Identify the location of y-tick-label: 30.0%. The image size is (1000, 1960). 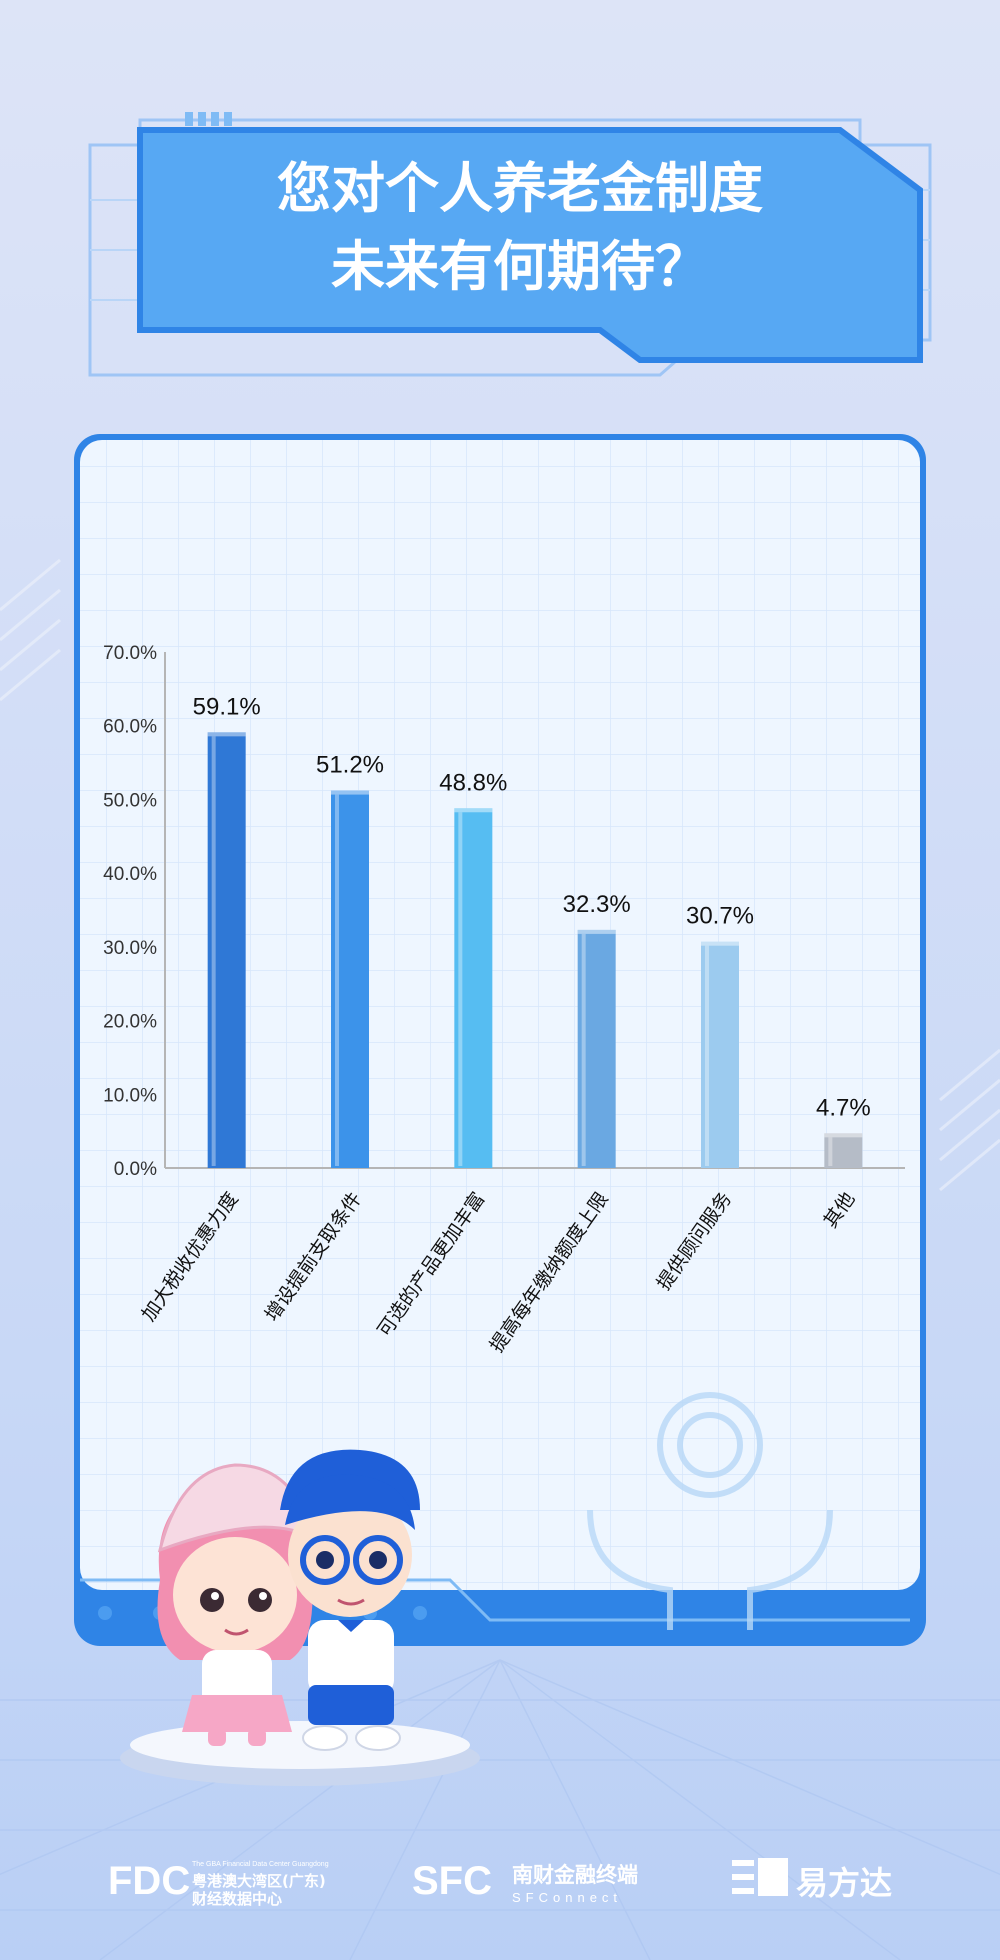
(130, 948).